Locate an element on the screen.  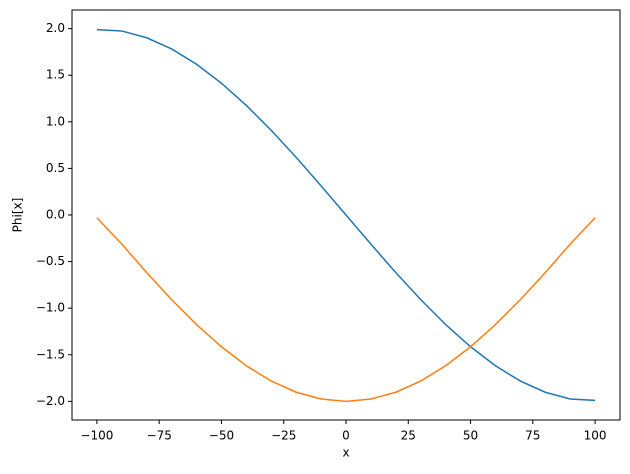
x-tick-label: −75 is located at coordinates (159, 436).